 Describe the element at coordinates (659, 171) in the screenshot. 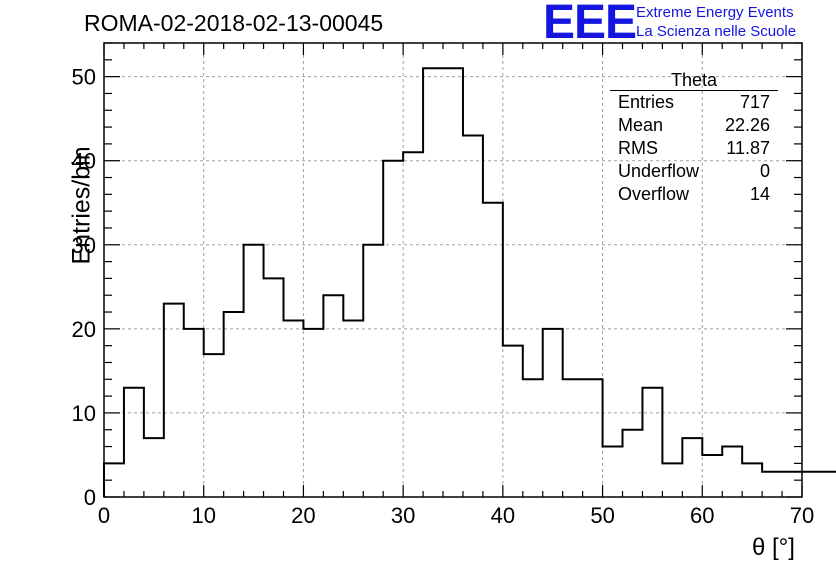

I see `stats-label: Underflow` at that location.